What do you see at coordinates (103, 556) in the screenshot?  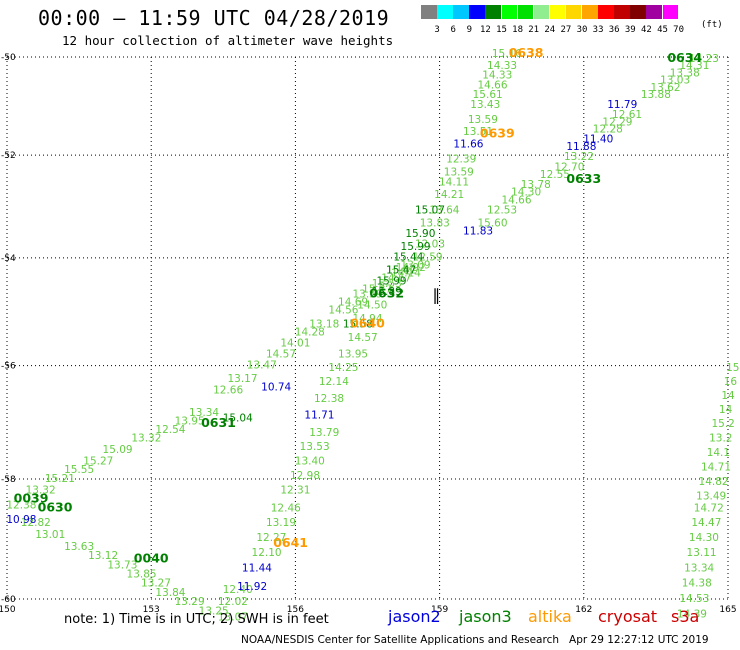 I see `wave-height-value: 13.12` at bounding box center [103, 556].